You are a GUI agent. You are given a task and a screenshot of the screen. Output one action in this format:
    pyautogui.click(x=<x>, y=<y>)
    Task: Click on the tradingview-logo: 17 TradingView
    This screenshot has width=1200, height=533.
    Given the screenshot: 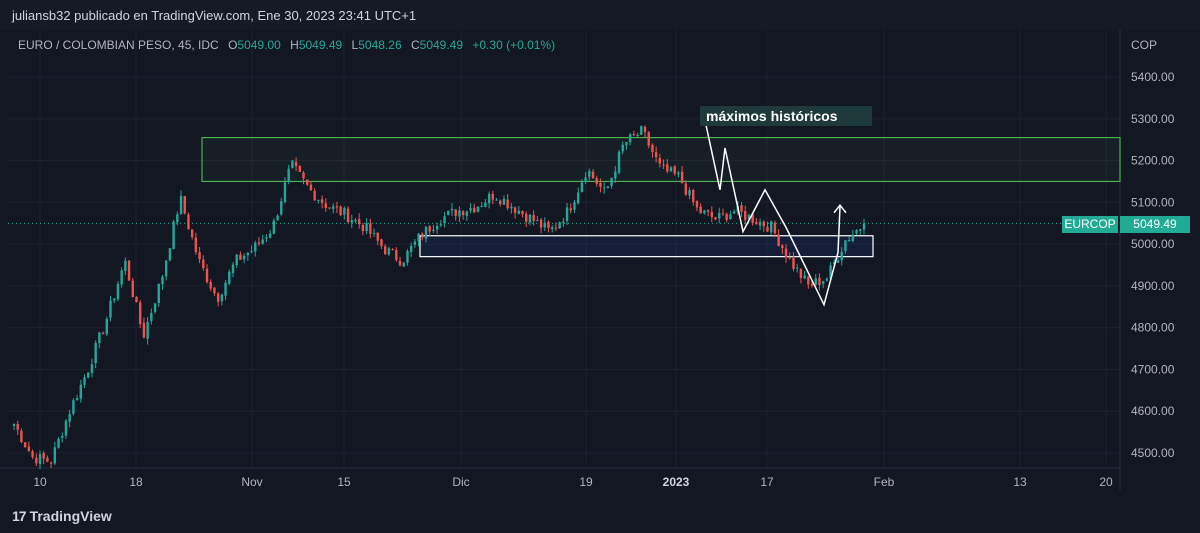 What is the action you would take?
    pyautogui.click(x=62, y=516)
    